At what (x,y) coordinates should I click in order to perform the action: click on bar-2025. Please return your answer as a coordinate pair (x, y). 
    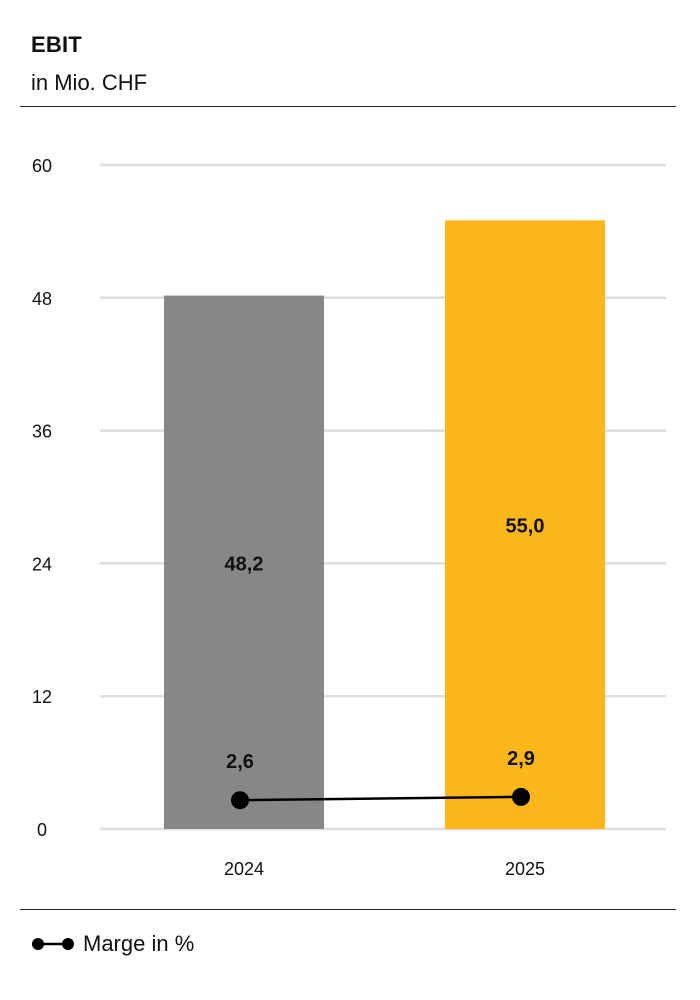
    Looking at the image, I should click on (525, 525).